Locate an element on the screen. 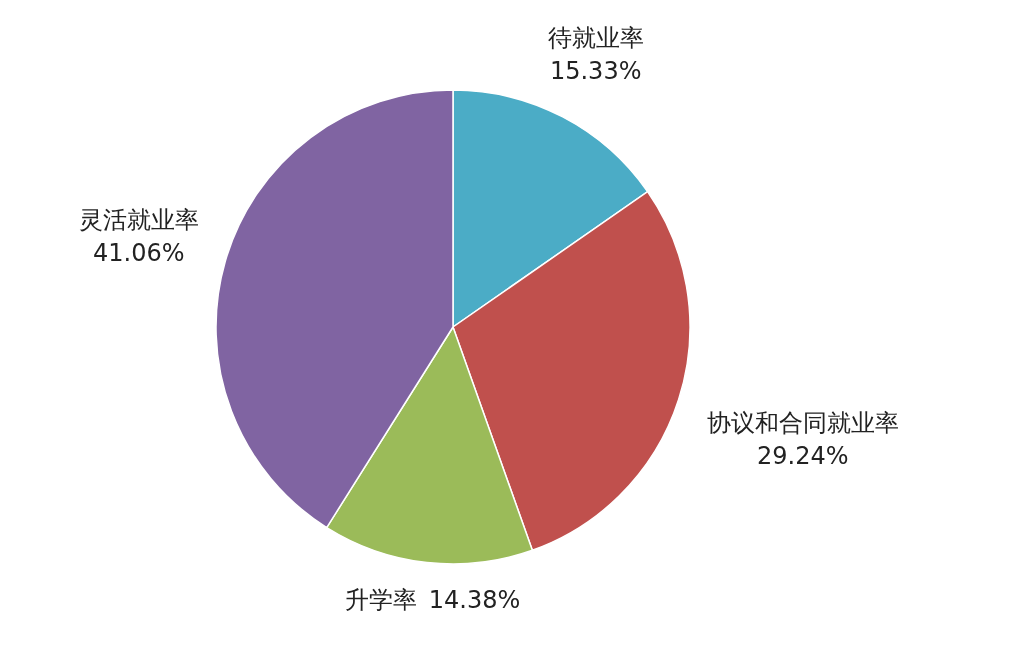 Image resolution: width=1012 pixels, height=650 pixels. data-label: 14.38% is located at coordinates (474, 600).